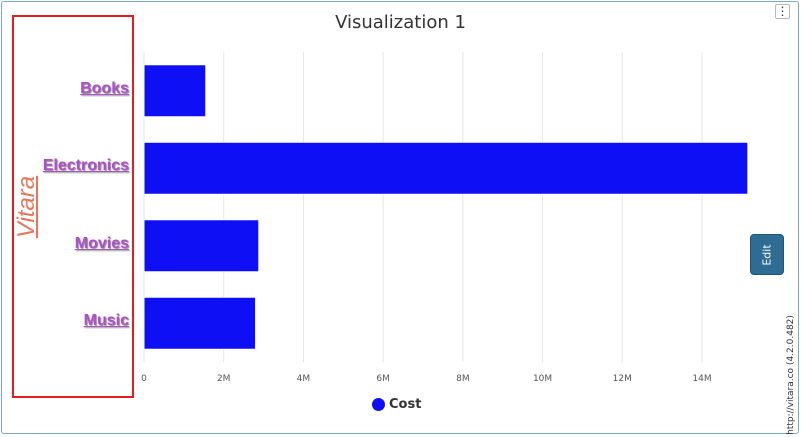  Describe the element at coordinates (782, 11) in the screenshot. I see `more-options-icon: ⋮` at that location.